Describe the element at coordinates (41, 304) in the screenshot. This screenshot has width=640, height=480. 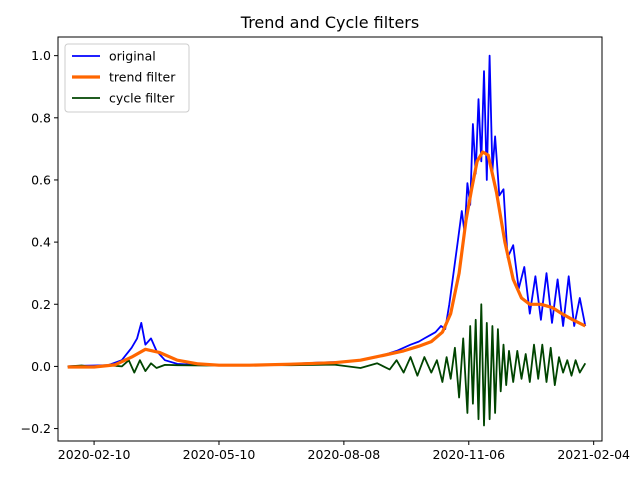
I see `y-tick-label: 0.2` at that location.